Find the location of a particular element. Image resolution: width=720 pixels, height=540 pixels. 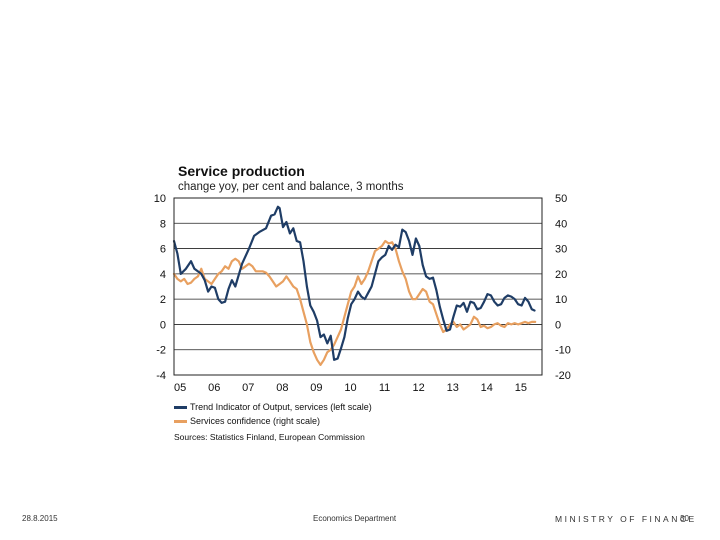

y-left-tick-label: -4 is located at coordinates (161, 376).